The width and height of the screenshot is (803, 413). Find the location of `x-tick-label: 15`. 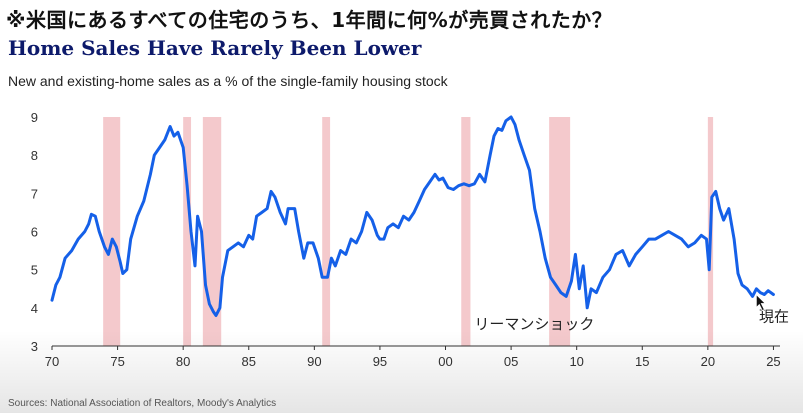

x-tick-label: 15 is located at coordinates (642, 361).